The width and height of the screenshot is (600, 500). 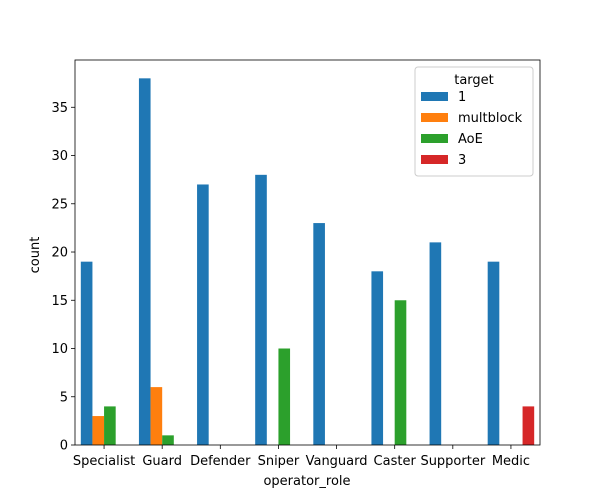 What do you see at coordinates (59, 301) in the screenshot?
I see `y-tick-label: 15` at bounding box center [59, 301].